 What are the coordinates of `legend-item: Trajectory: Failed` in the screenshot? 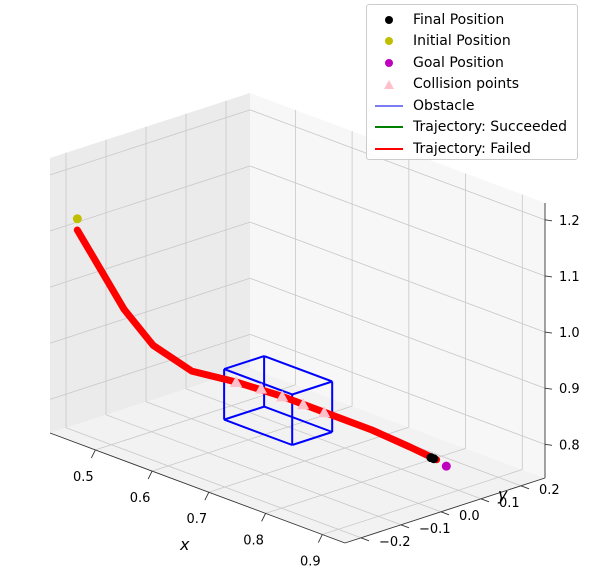 It's located at (472, 149).